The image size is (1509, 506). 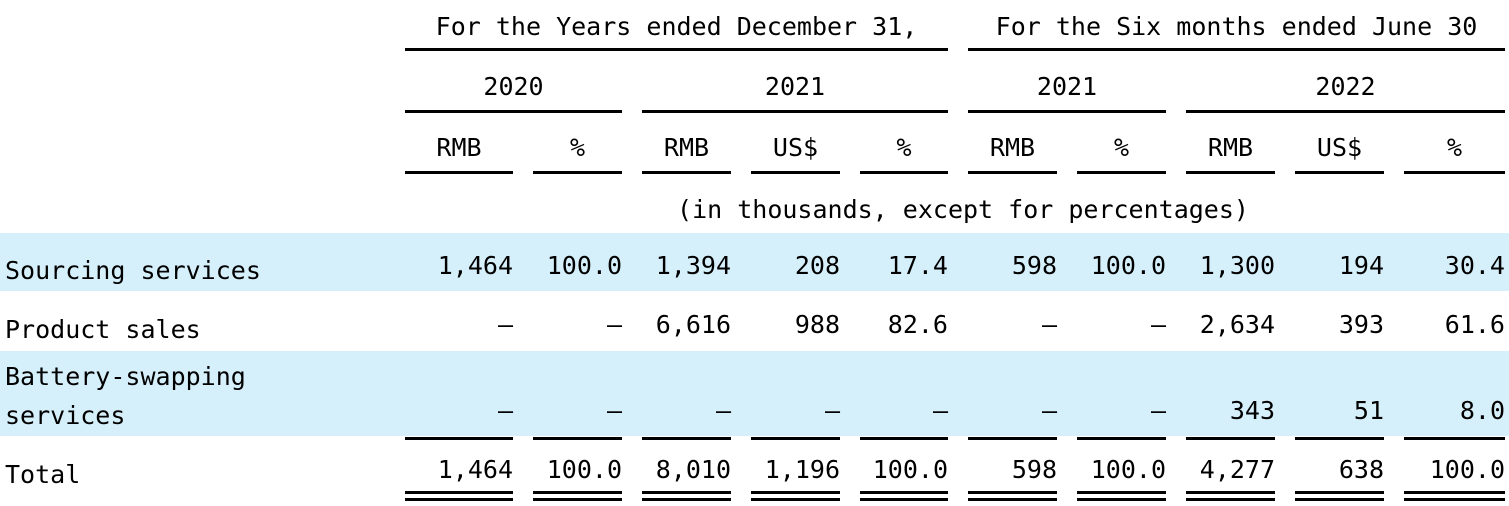 I want to click on cell: 194, so click(x=1361, y=265).